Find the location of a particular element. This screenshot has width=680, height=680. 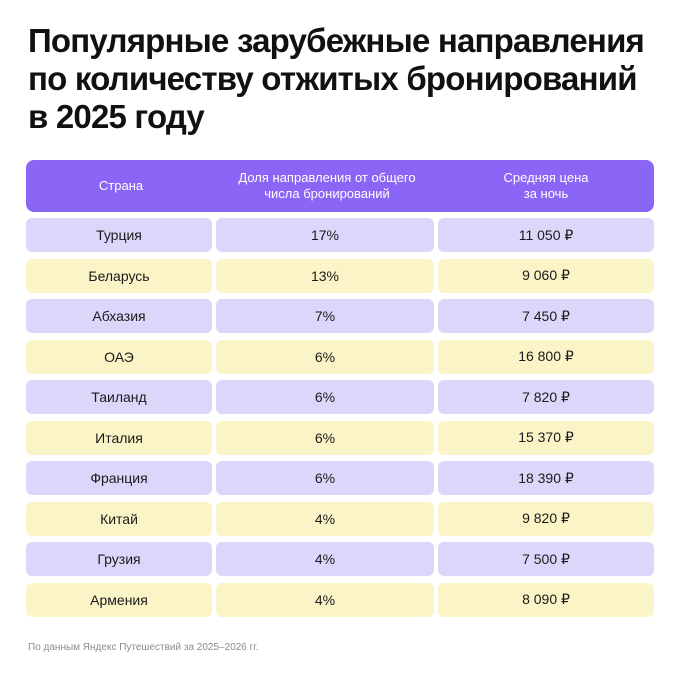

price-cell: 18 390 ₽ is located at coordinates (546, 478).